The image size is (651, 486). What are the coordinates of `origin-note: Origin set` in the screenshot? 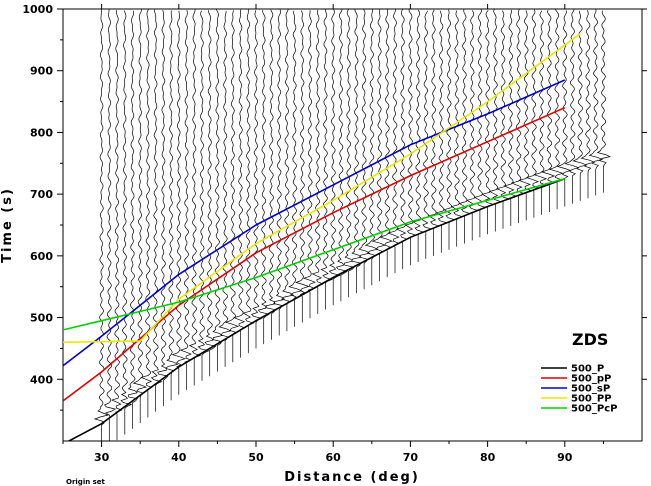 It's located at (86, 482).